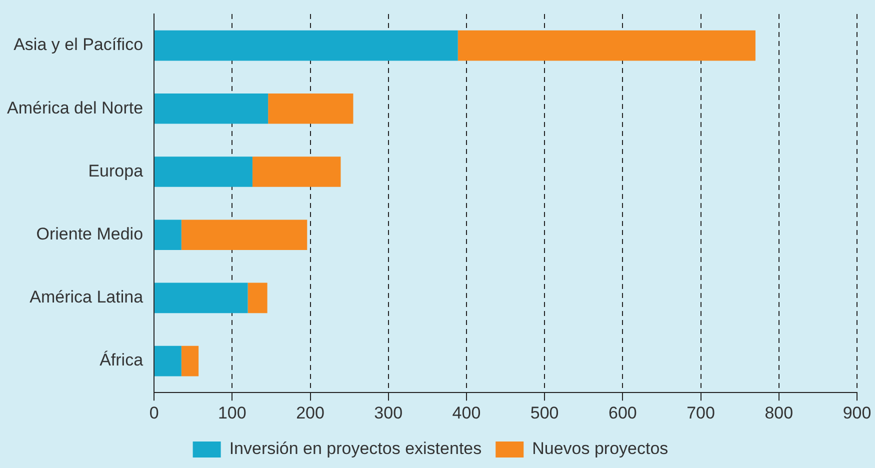 The height and width of the screenshot is (468, 875). I want to click on x-tick-label: 100, so click(232, 412).